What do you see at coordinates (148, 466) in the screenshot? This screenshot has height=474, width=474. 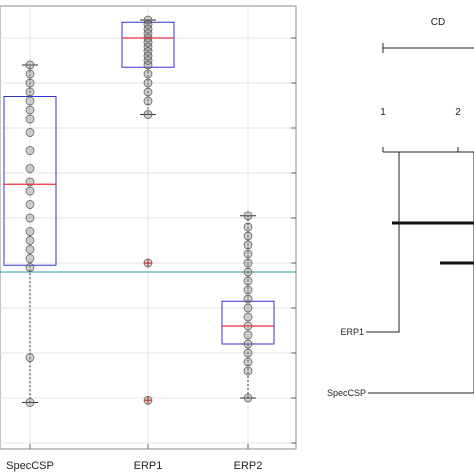 I see `x-tick-label: ERP1` at bounding box center [148, 466].